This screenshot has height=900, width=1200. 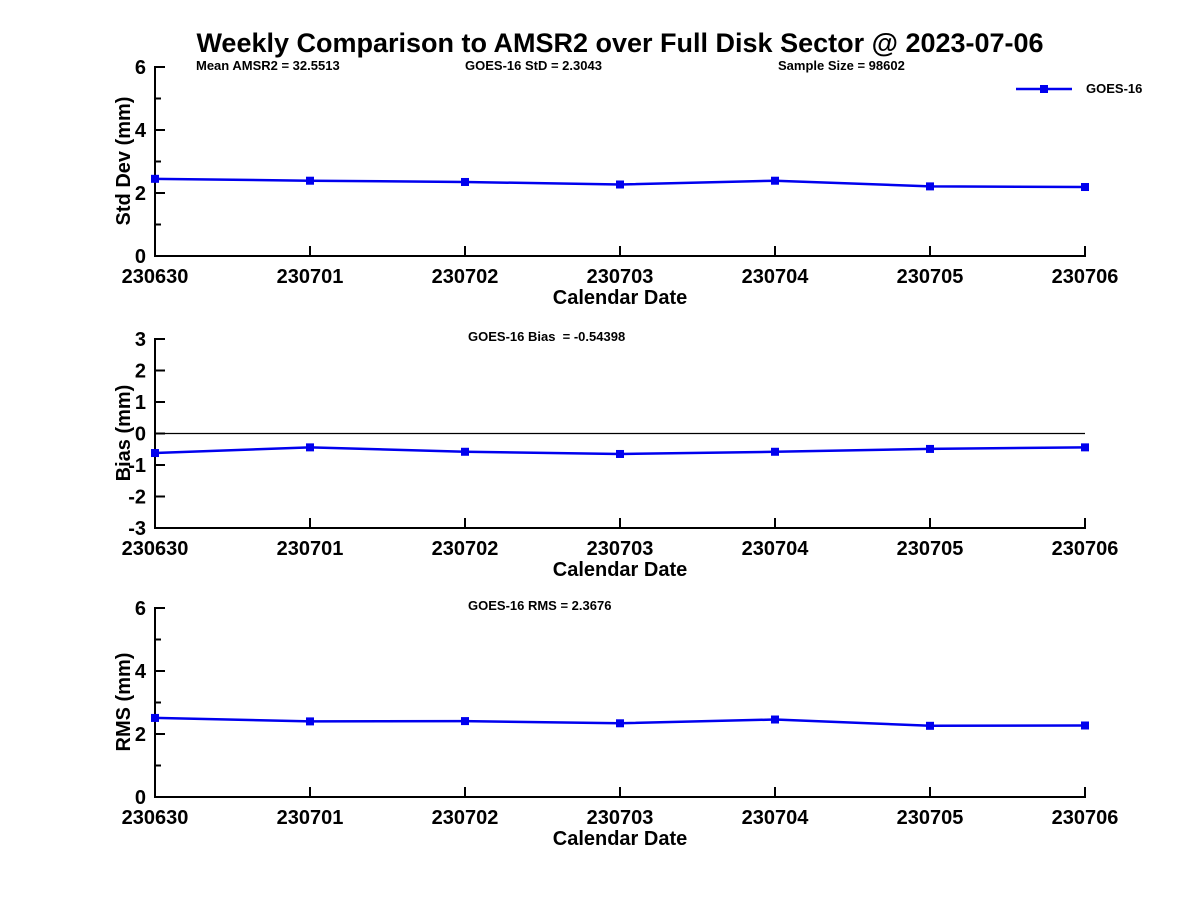 I want to click on rms-y-tick-label: 0, so click(x=140, y=798).